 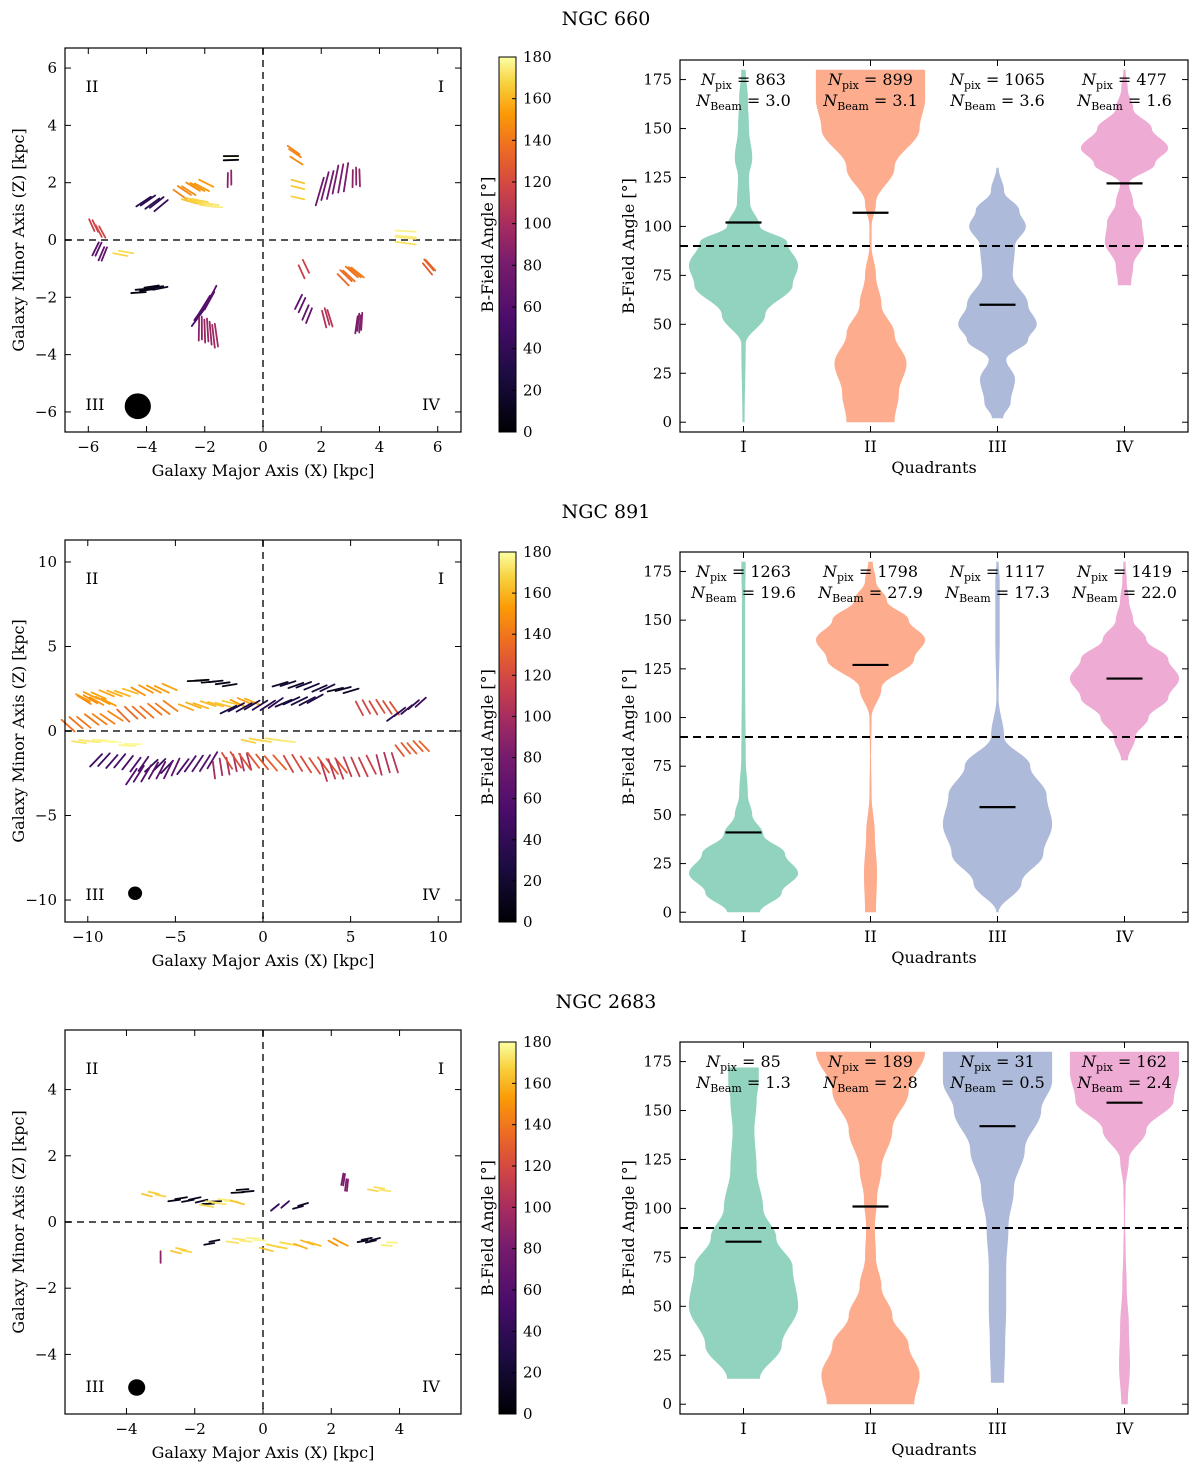 What do you see at coordinates (528, 1414) in the screenshot?
I see `colorbar-tick-label: 0` at bounding box center [528, 1414].